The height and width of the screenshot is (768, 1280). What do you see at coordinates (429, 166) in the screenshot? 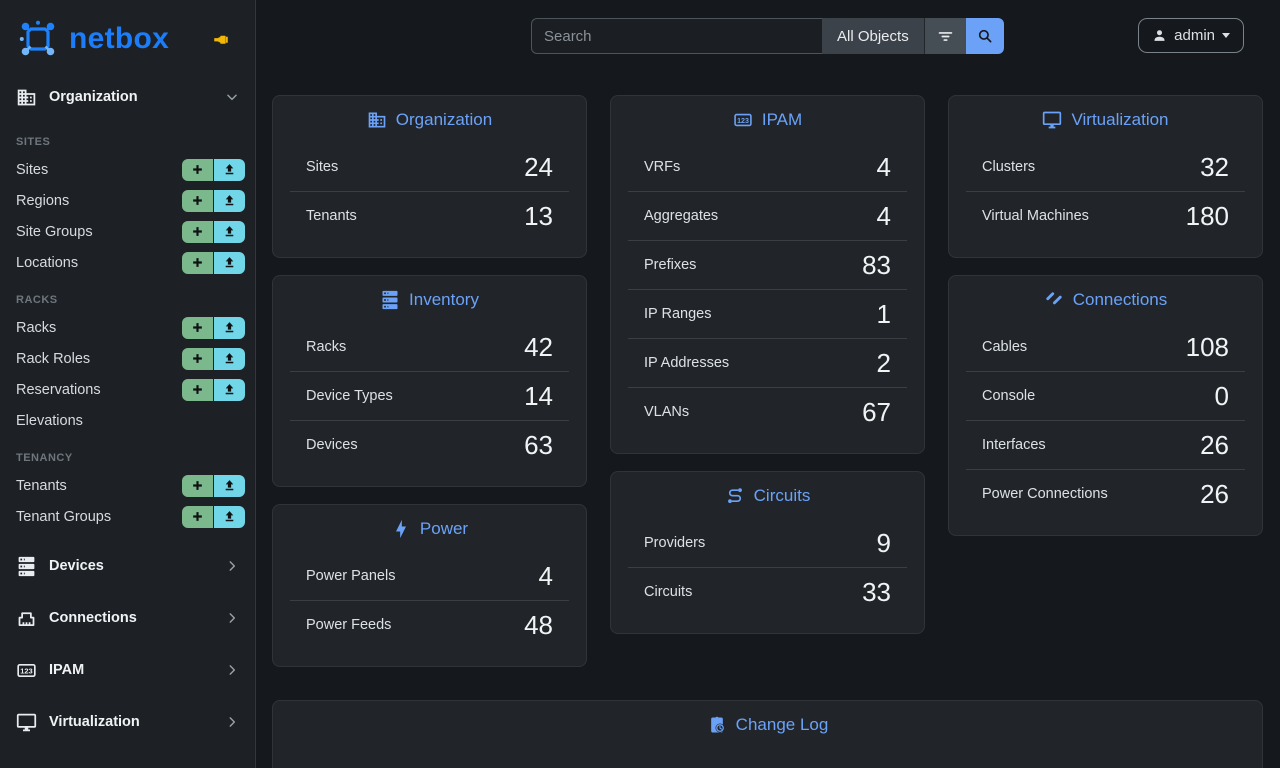
I see `stat-row-sites: Sites 24` at bounding box center [429, 166].